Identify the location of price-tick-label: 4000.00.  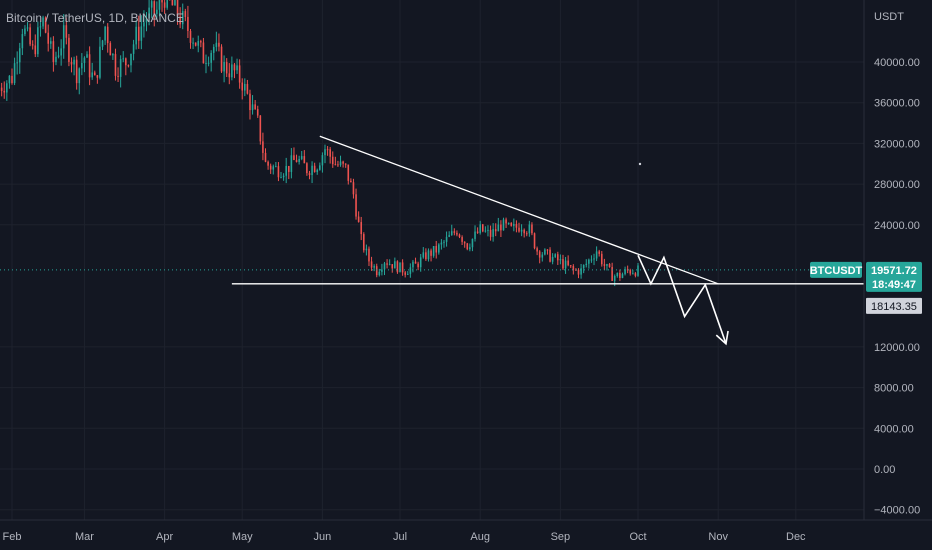
(894, 429).